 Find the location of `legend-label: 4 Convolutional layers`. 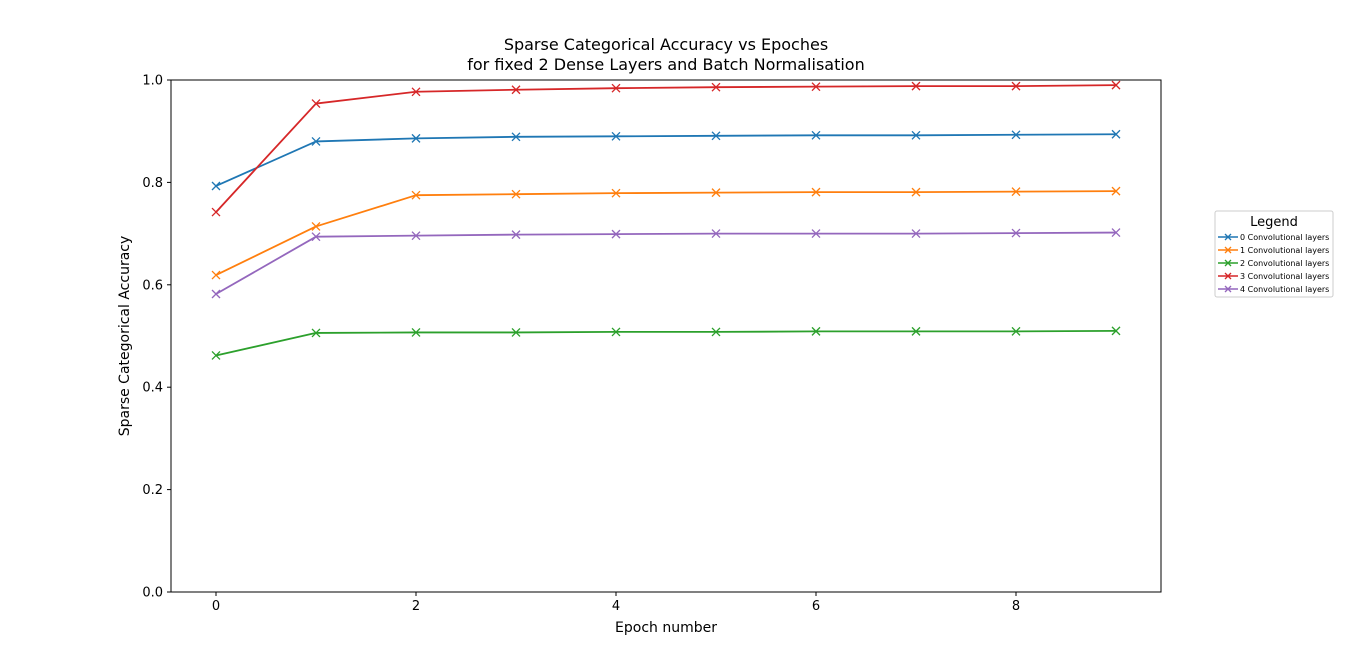

legend-label: 4 Convolutional layers is located at coordinates (1284, 289).